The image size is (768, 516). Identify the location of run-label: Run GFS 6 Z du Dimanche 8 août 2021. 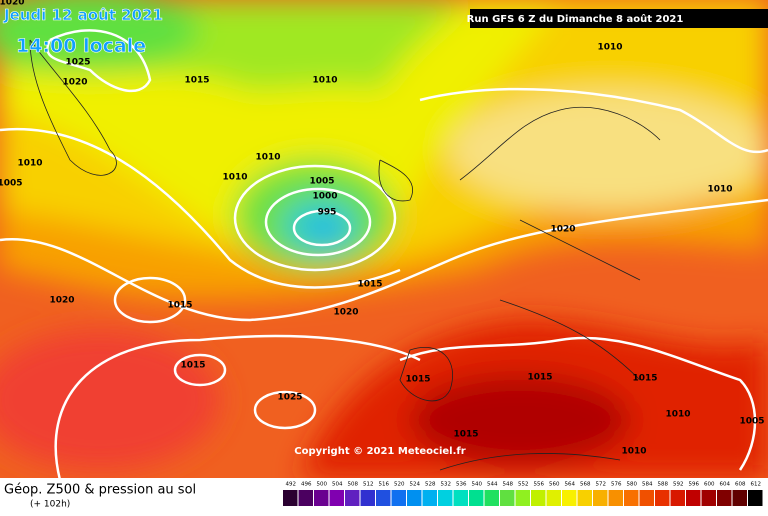
(575, 19).